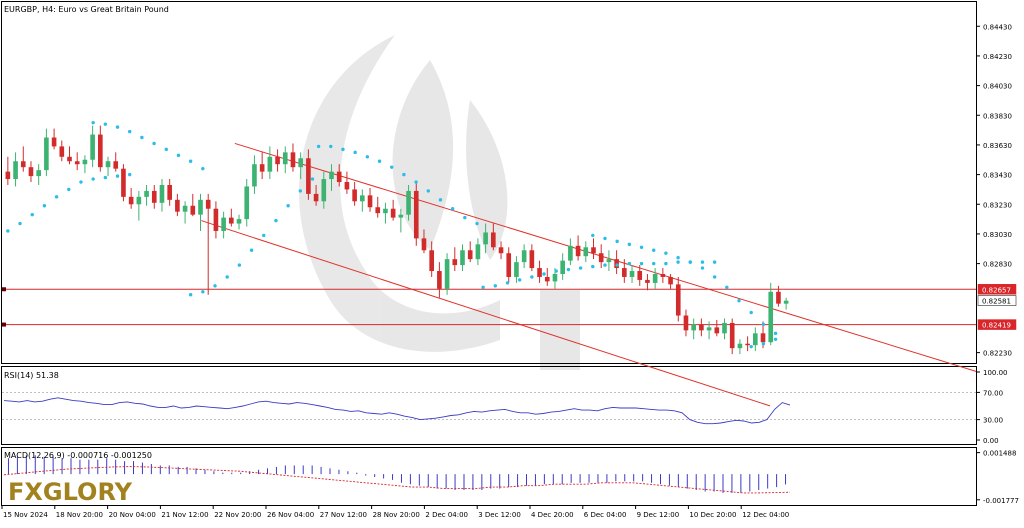 This screenshot has height=528, width=1024. Describe the element at coordinates (997, 87) in the screenshot. I see `price-axis-label: 0.84030` at that location.